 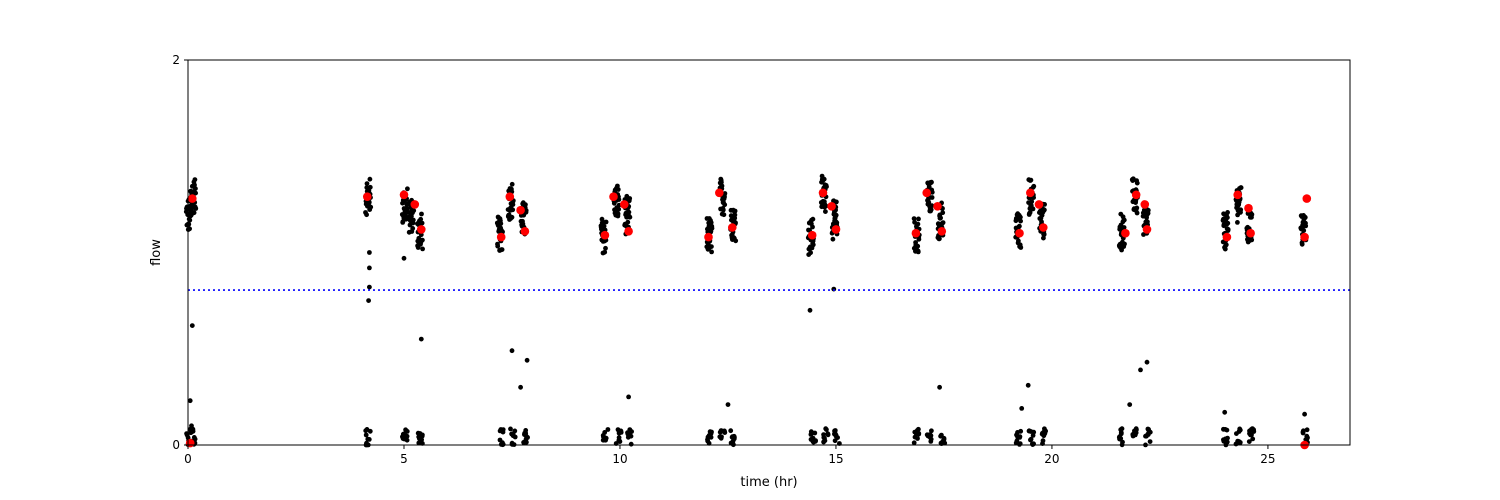 What do you see at coordinates (156, 252) in the screenshot?
I see `y-axis-label: flow` at bounding box center [156, 252].